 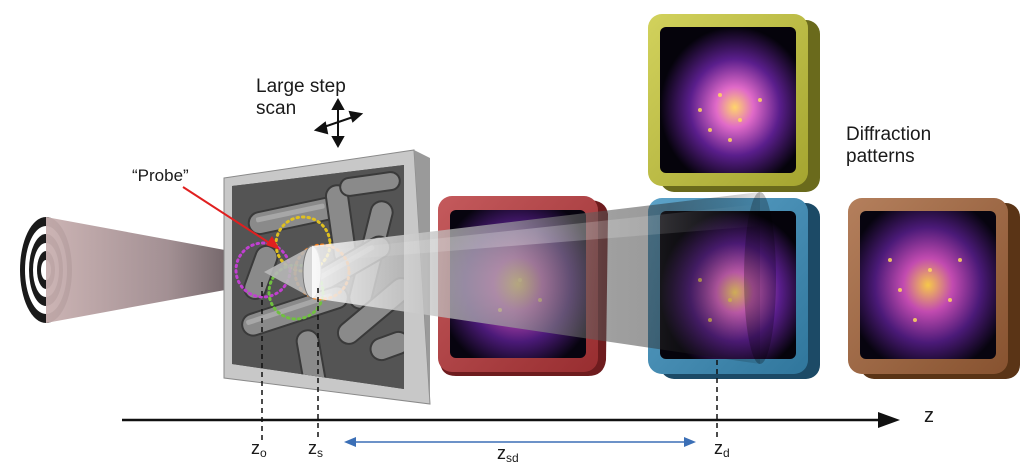 What do you see at coordinates (160, 175) in the screenshot?
I see `probe-label: “Probe”` at bounding box center [160, 175].